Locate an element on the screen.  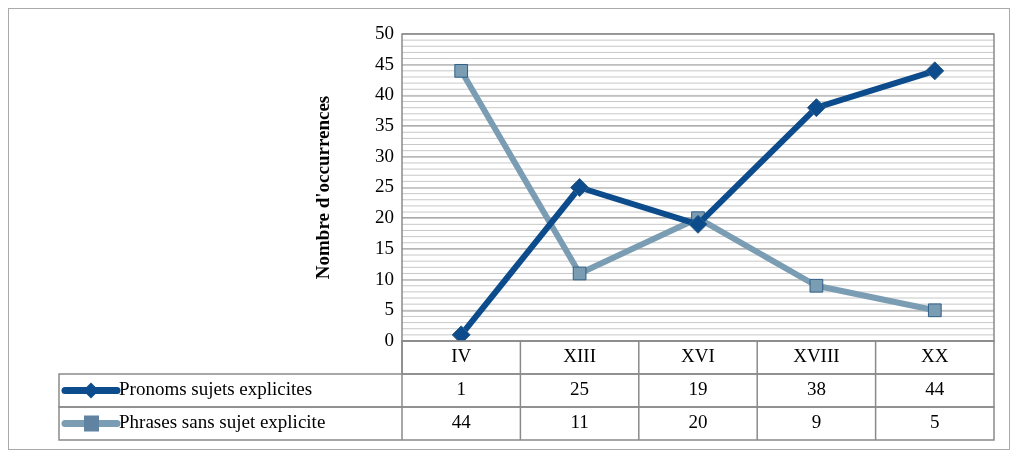
y-axis-title: Nombre d'occurrences is located at coordinates (323, 187).